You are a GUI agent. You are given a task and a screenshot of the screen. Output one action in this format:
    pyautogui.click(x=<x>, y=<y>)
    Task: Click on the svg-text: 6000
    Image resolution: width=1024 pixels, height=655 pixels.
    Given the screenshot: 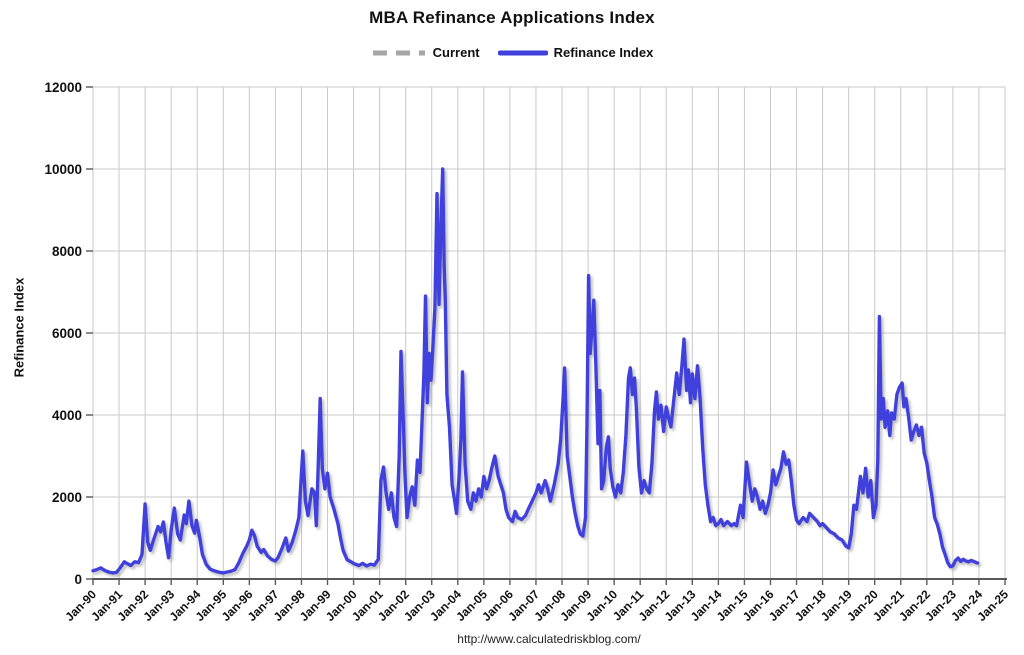 What is the action you would take?
    pyautogui.click(x=67, y=333)
    